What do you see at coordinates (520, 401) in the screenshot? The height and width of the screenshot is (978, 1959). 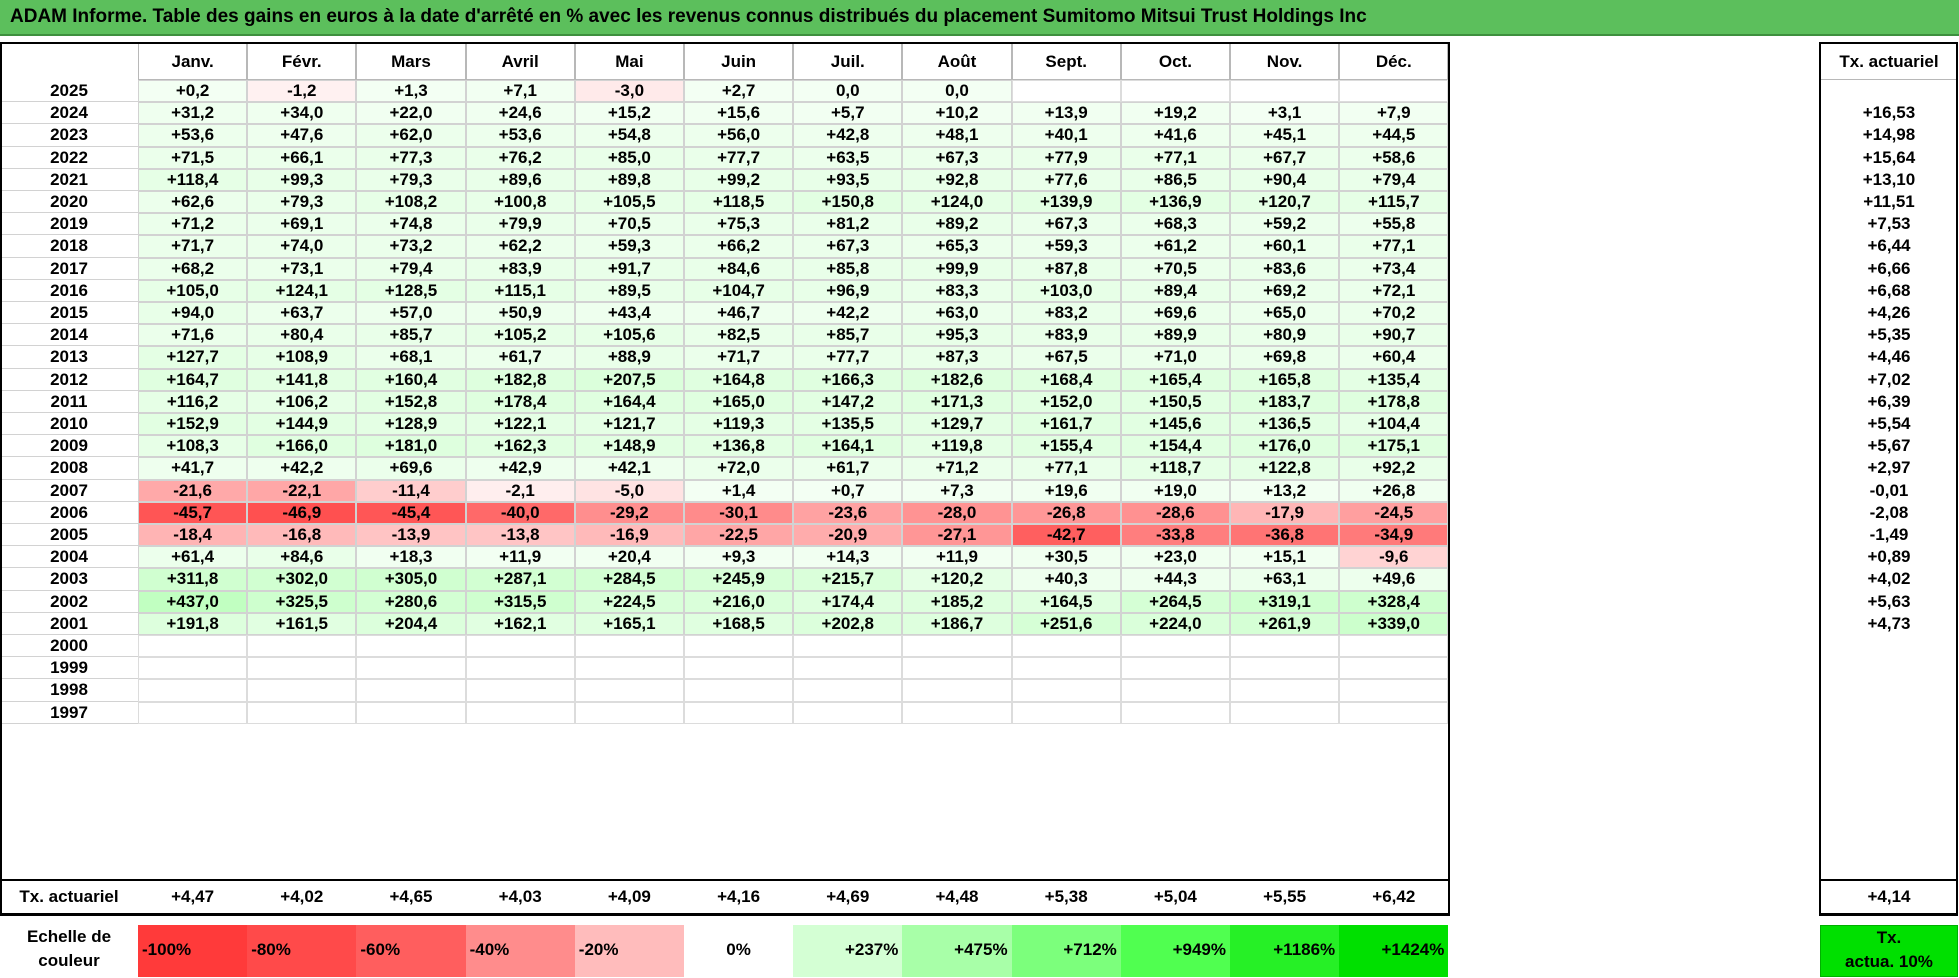 I see `table-cell: +178,4` at bounding box center [520, 401].